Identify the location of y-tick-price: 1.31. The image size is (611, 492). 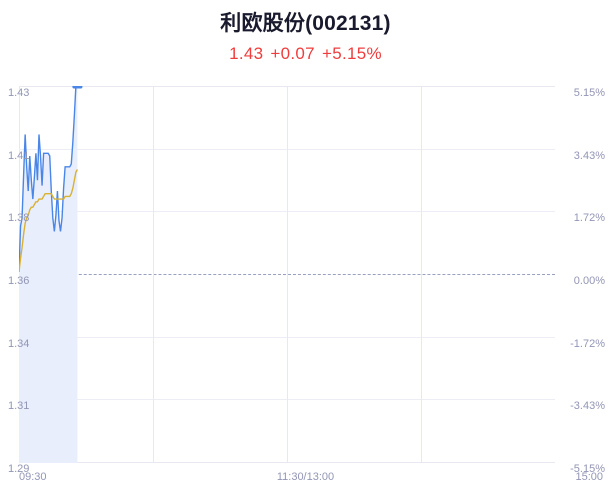
(19, 406).